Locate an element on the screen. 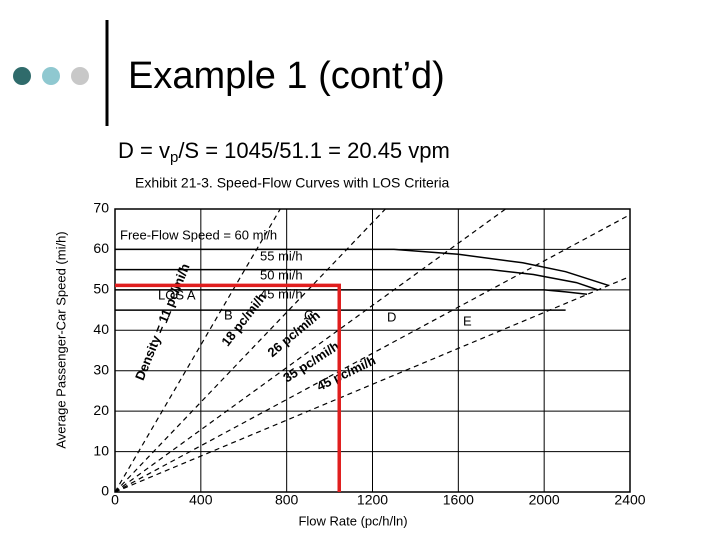 This screenshot has width=720, height=540. y-tick-label: 20 is located at coordinates (101, 410).